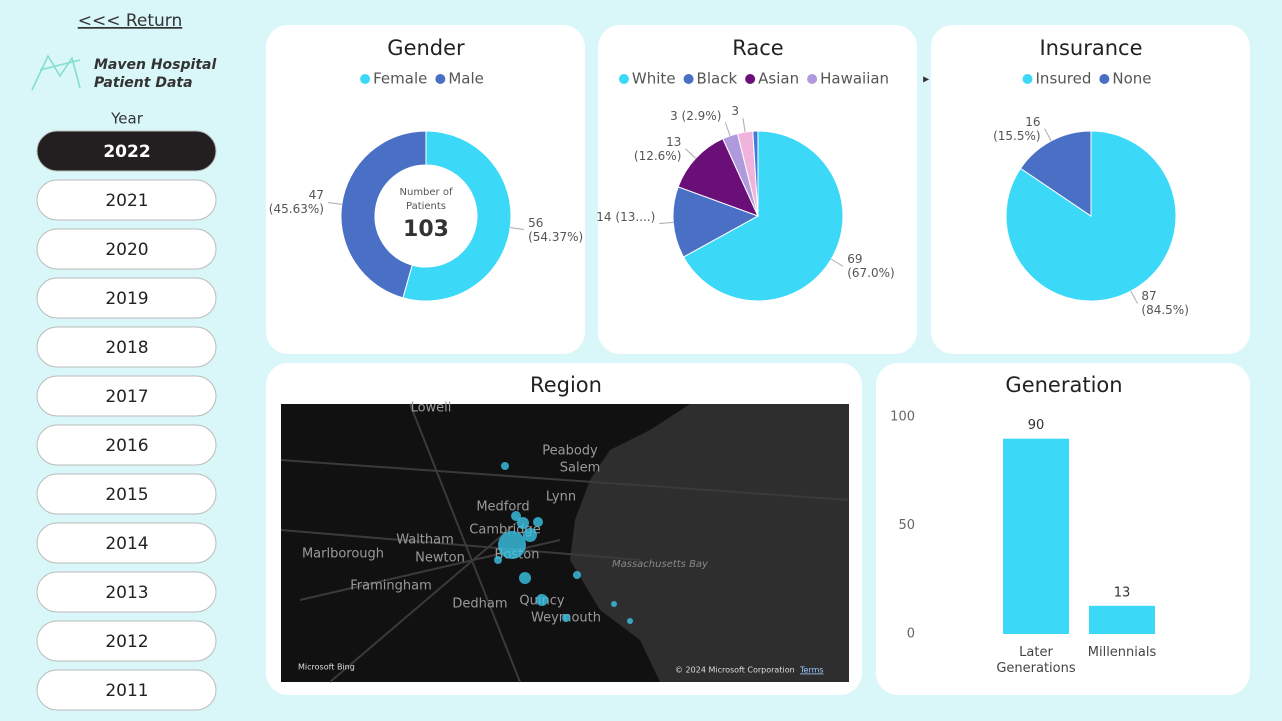 The image size is (1282, 721). Describe the element at coordinates (130, 21) in the screenshot. I see `return-link: <<< Return` at that location.